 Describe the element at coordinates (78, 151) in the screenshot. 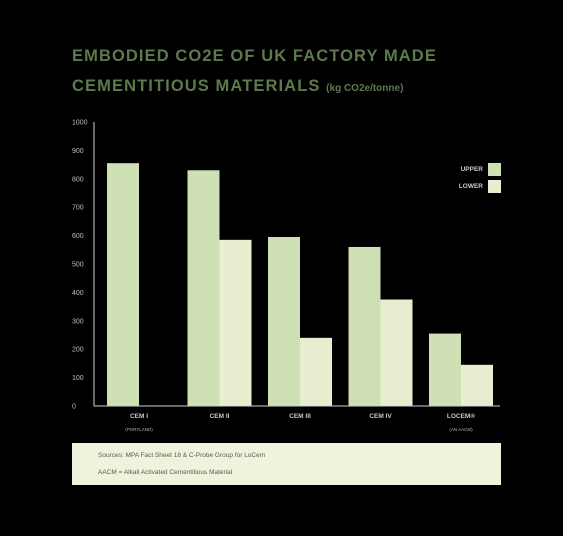

I see `y-tick-label: 900` at that location.